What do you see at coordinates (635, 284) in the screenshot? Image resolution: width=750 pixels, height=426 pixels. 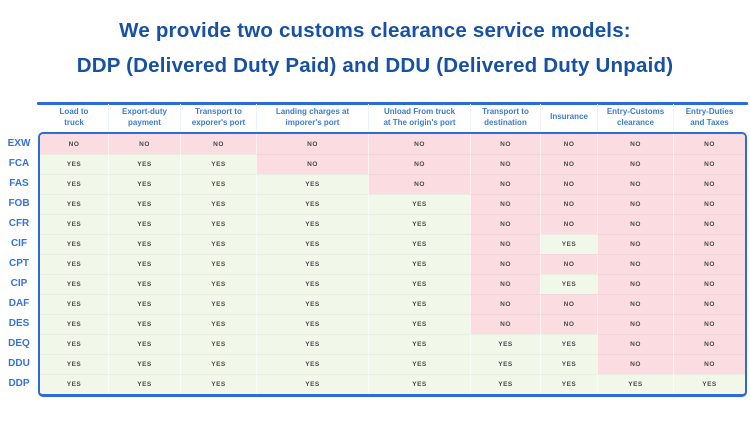 I see `cell-cip-entry-customs-clearance: NO` at bounding box center [635, 284].